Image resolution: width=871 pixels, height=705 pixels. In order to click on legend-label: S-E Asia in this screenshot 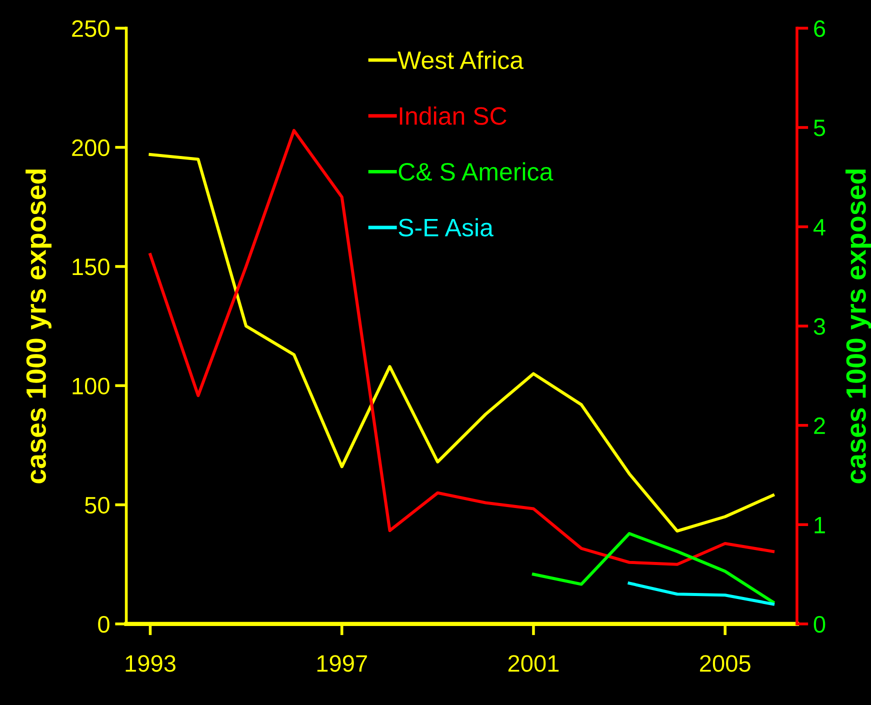, I will do `click(446, 227)`.